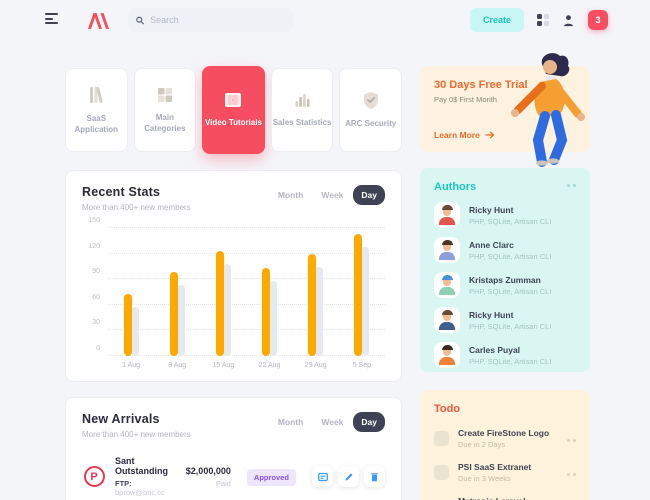  I want to click on category-card-main-categories: Main Categories, so click(165, 110).